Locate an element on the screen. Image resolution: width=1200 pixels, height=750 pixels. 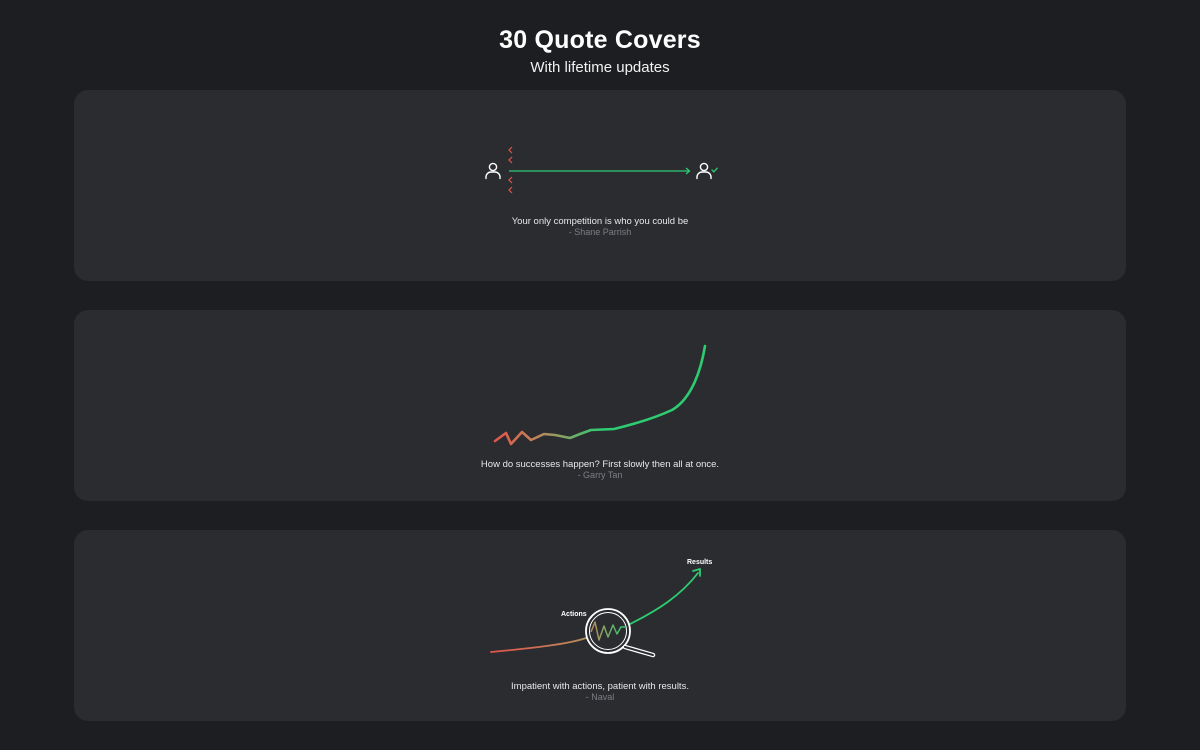
quote-author: - Garry Tan is located at coordinates (600, 475).